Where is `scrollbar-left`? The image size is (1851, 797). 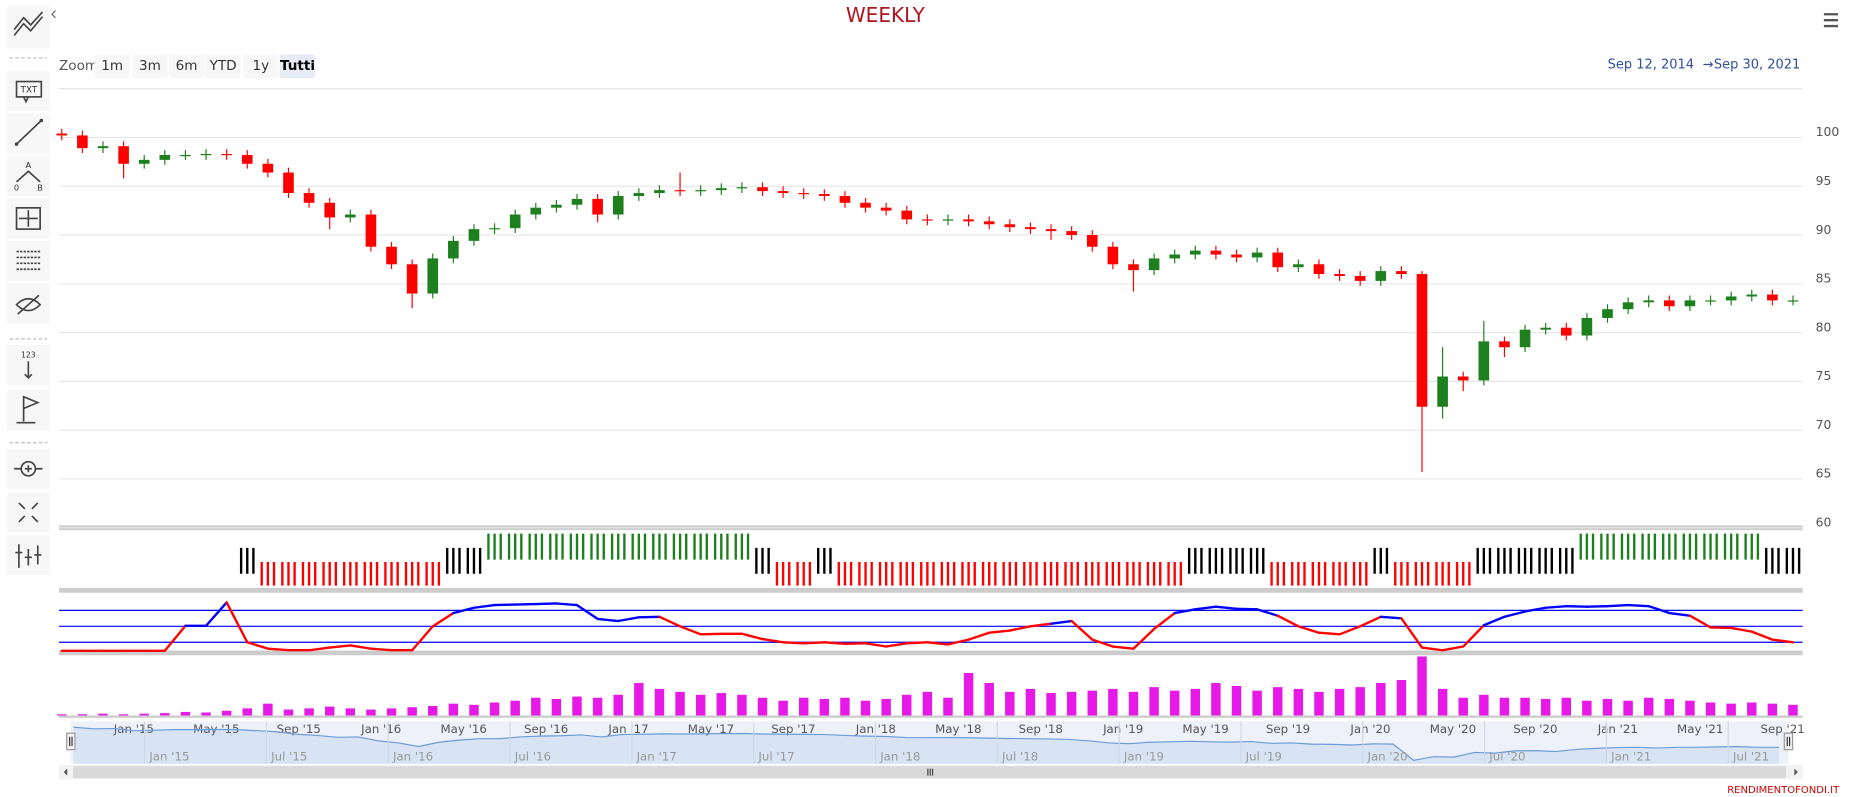 scrollbar-left is located at coordinates (65, 772).